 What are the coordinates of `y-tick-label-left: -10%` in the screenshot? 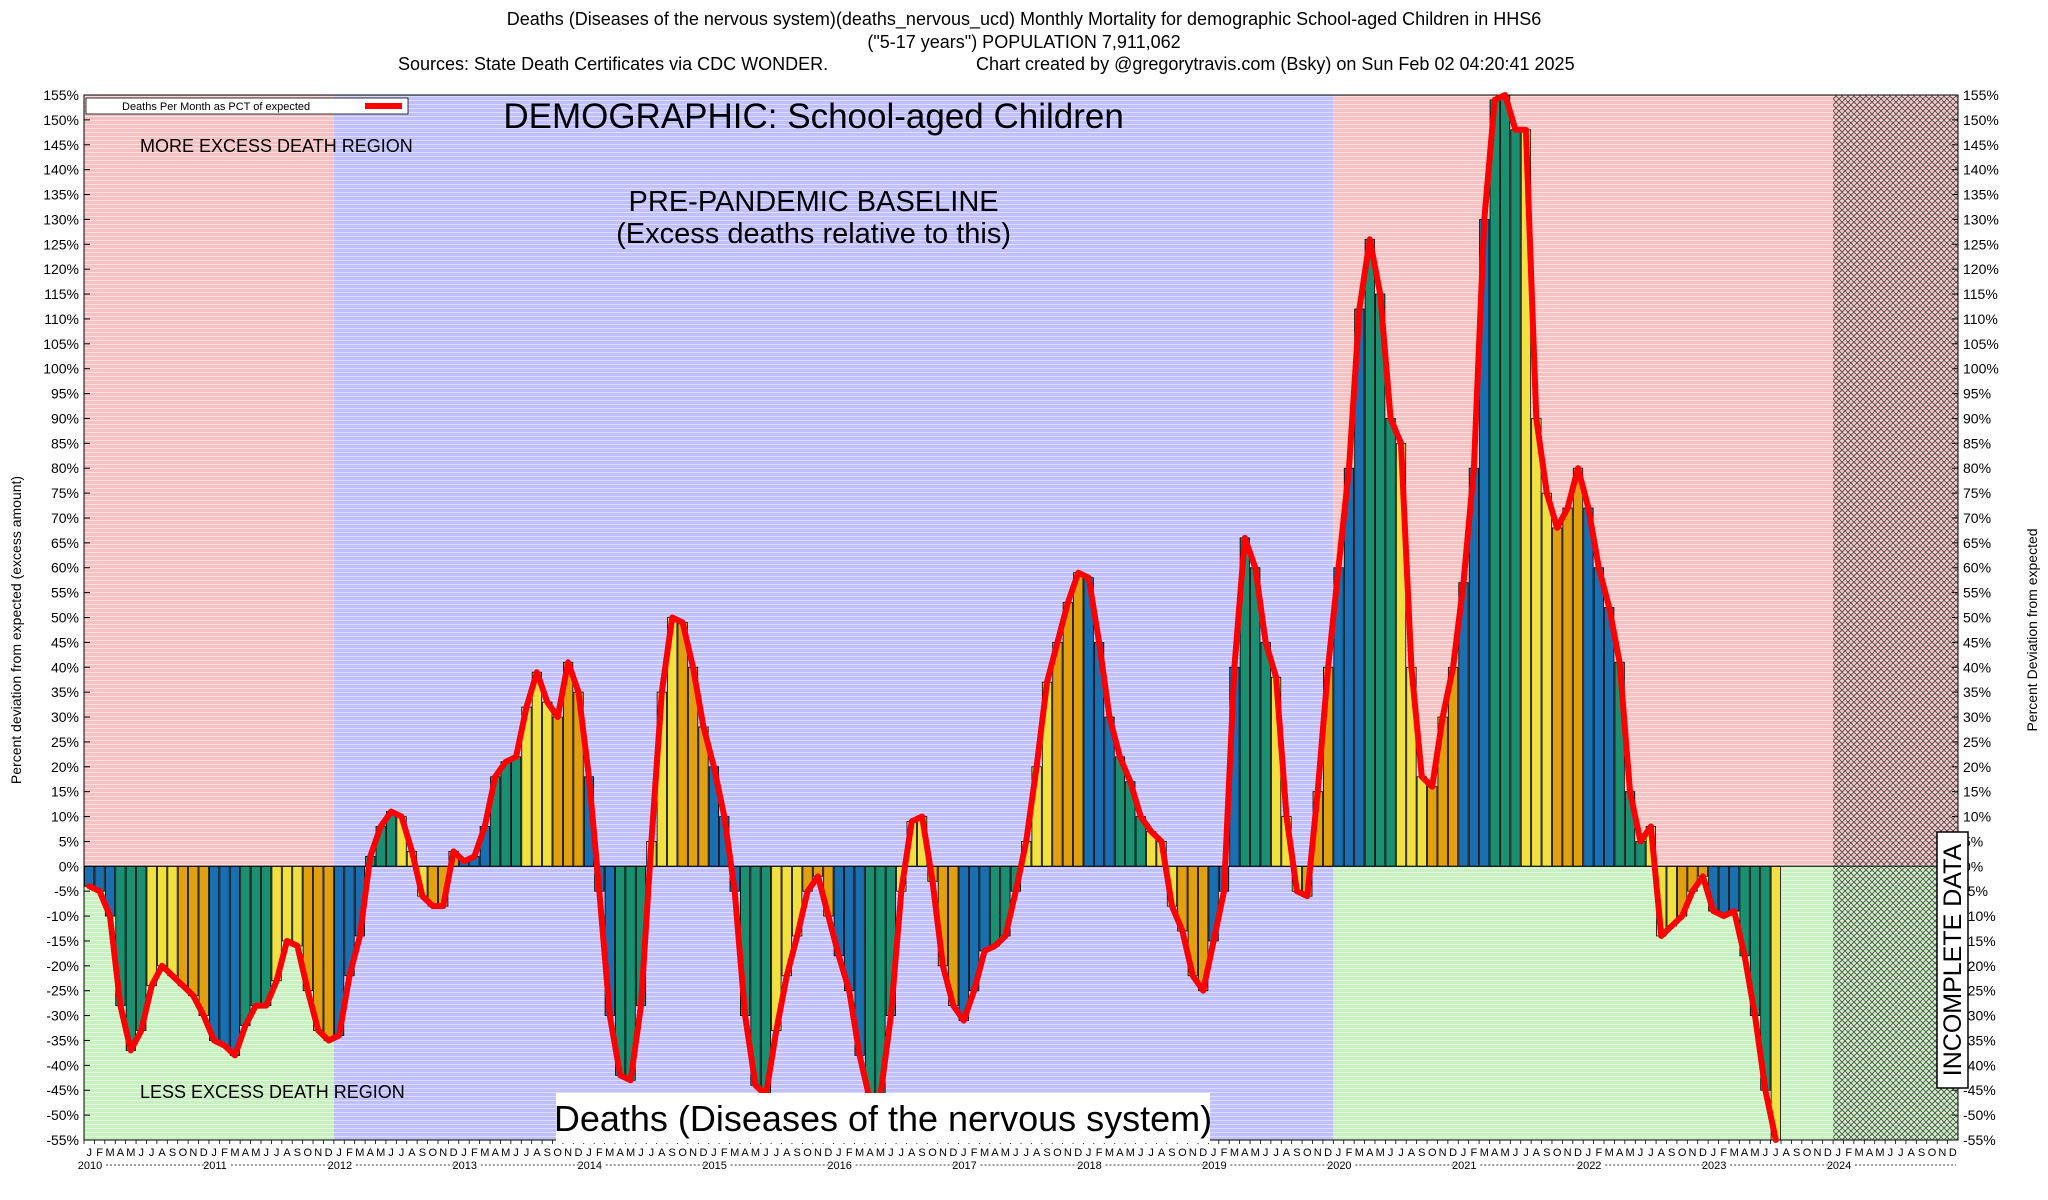 It's located at (62, 916).